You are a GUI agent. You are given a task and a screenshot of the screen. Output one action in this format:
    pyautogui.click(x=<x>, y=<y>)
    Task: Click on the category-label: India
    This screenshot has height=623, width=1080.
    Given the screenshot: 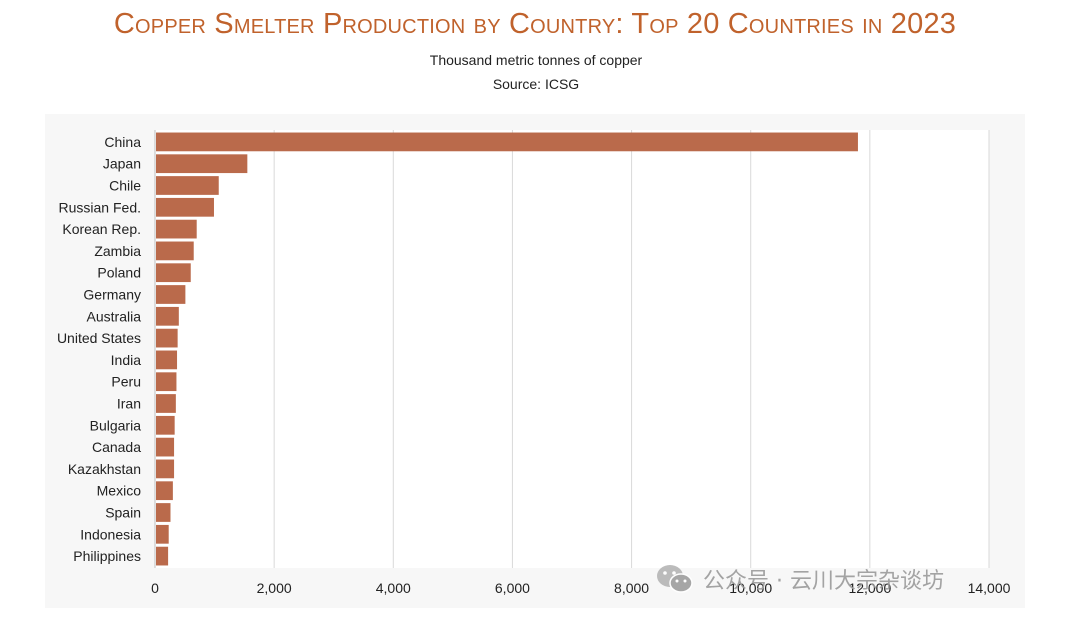 What is the action you would take?
    pyautogui.click(x=126, y=360)
    